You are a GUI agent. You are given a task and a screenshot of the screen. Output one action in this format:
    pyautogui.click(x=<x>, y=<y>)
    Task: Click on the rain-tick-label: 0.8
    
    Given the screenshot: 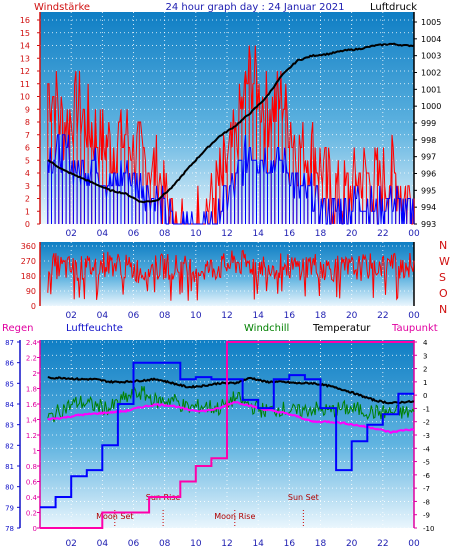 What is the action you would take?
    pyautogui.click(x=31, y=467)
    